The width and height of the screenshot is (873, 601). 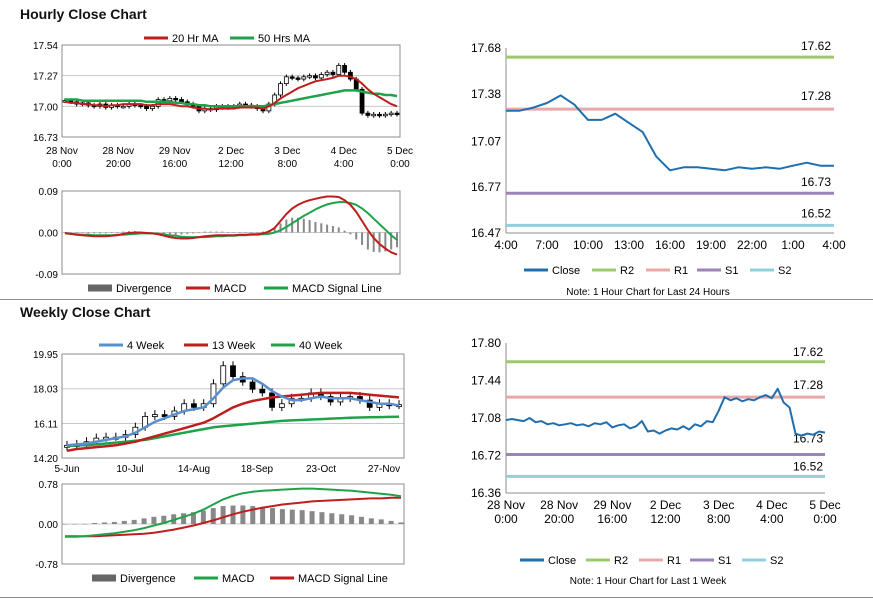 I want to click on y-tick-label: 17.08, so click(x=486, y=418).